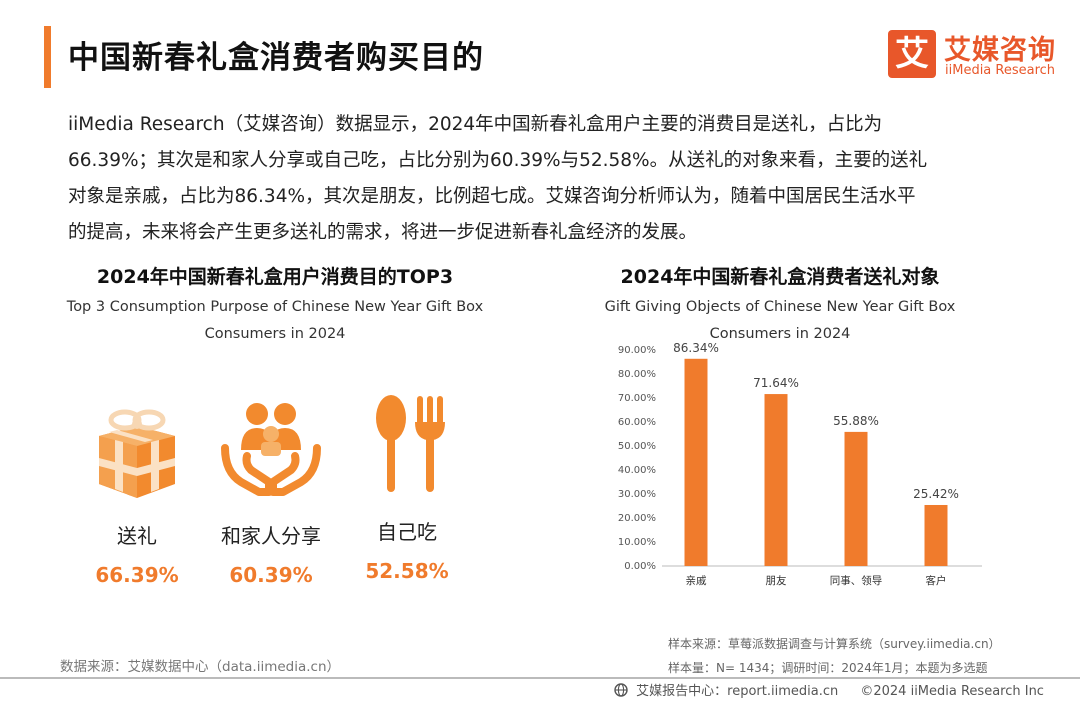  What do you see at coordinates (410, 443) in the screenshot?
I see `spoon-fork-icon` at bounding box center [410, 443].